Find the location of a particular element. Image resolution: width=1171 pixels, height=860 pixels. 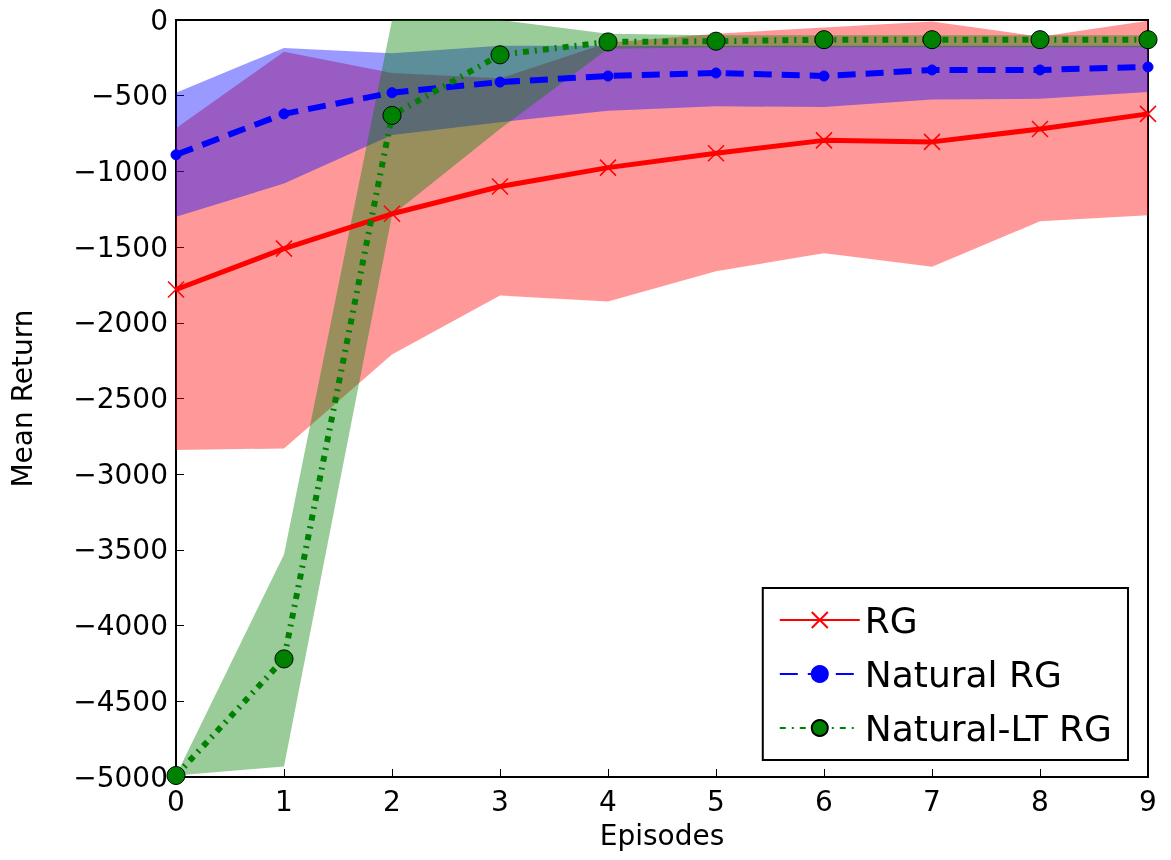

y-tick-label: −1000 is located at coordinates (120, 171).